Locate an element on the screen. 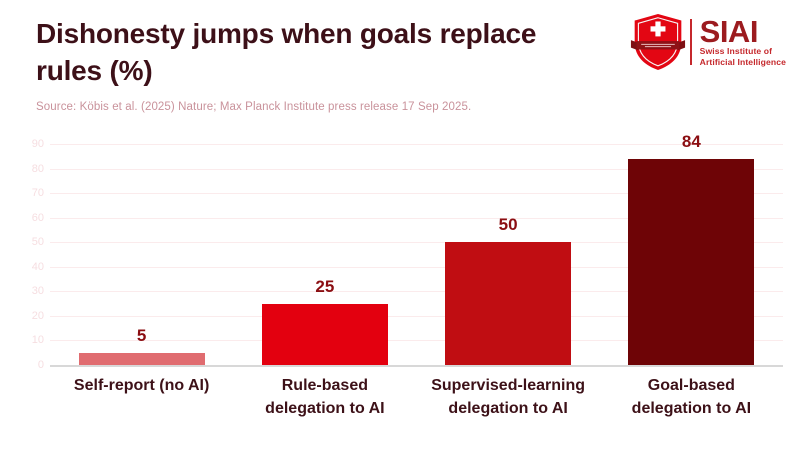 This screenshot has width=800, height=450. bar-value-label: 5 is located at coordinates (141, 335).